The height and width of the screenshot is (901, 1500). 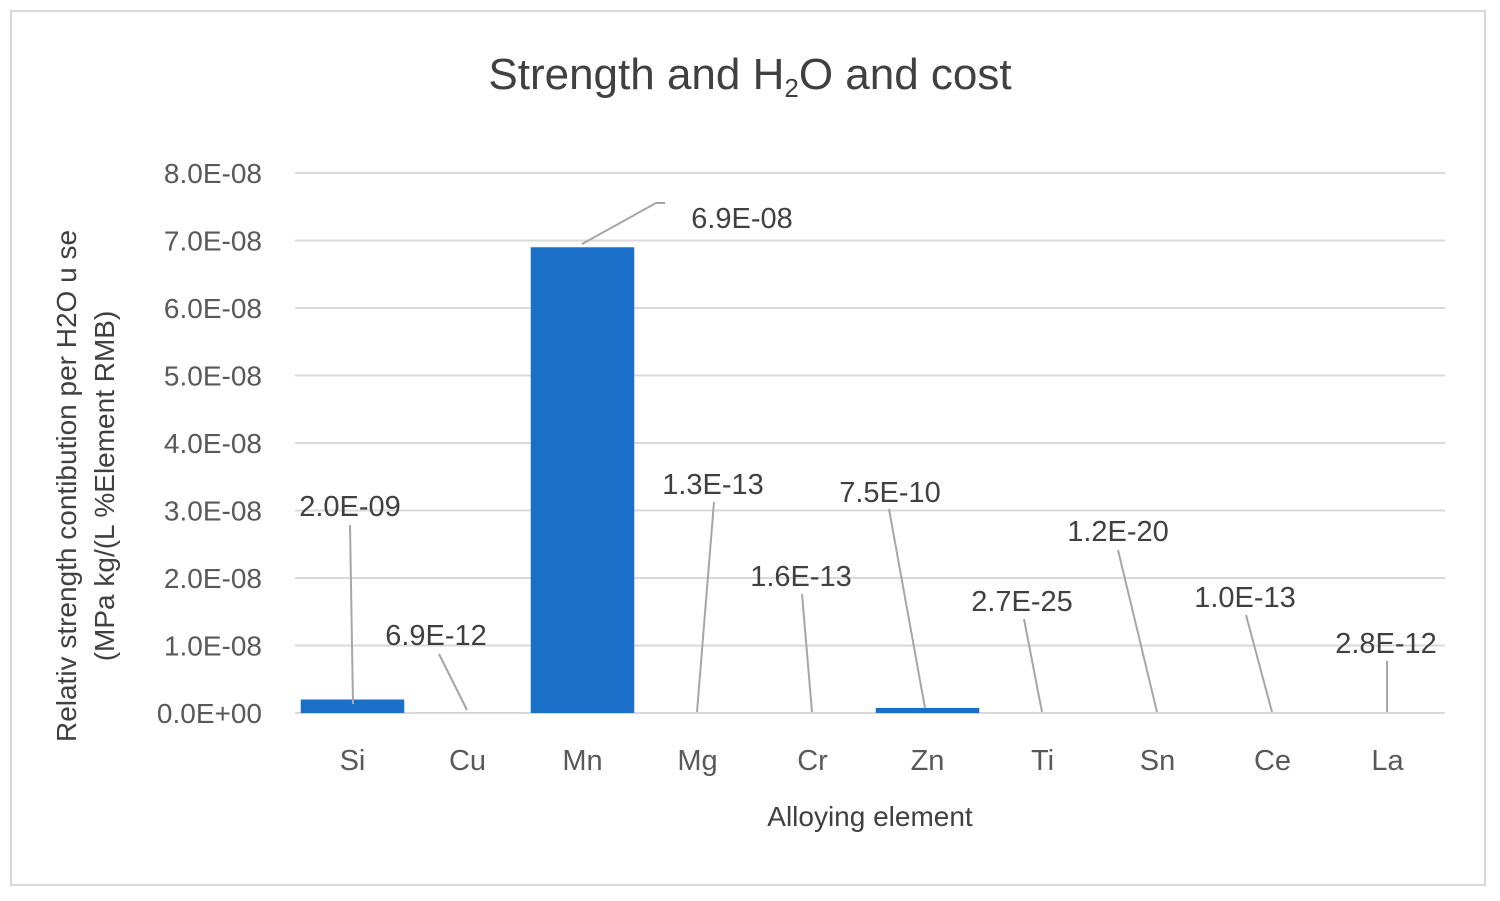 I want to click on y-tick-label: 0.0E+00, so click(x=209, y=713).